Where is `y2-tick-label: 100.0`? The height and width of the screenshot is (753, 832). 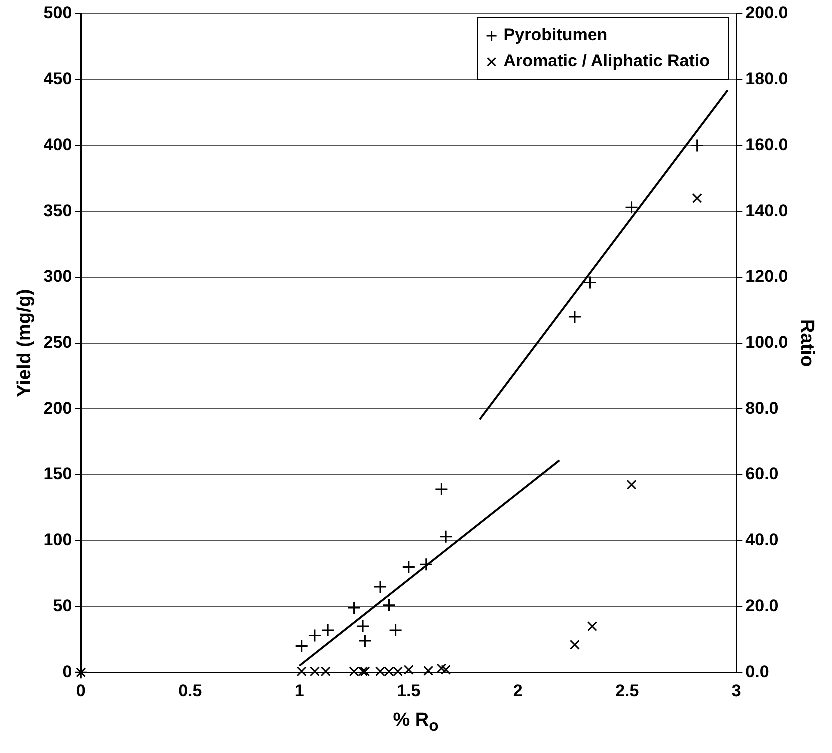 y2-tick-label: 100.0 is located at coordinates (767, 342).